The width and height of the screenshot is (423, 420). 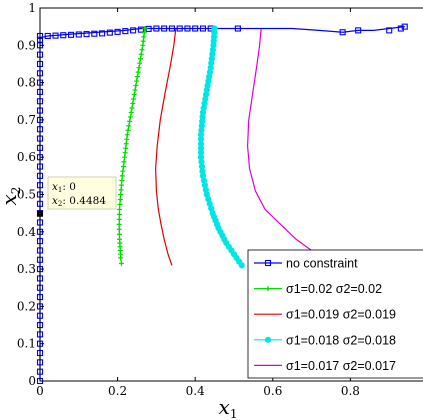 What do you see at coordinates (195, 391) in the screenshot?
I see `x-tick-label: 0.4` at bounding box center [195, 391].